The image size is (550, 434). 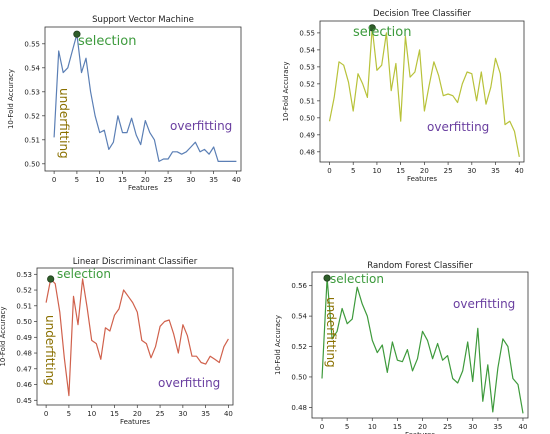 I want to click on chart-title: Linear Discriminant Classifier, so click(x=135, y=262).